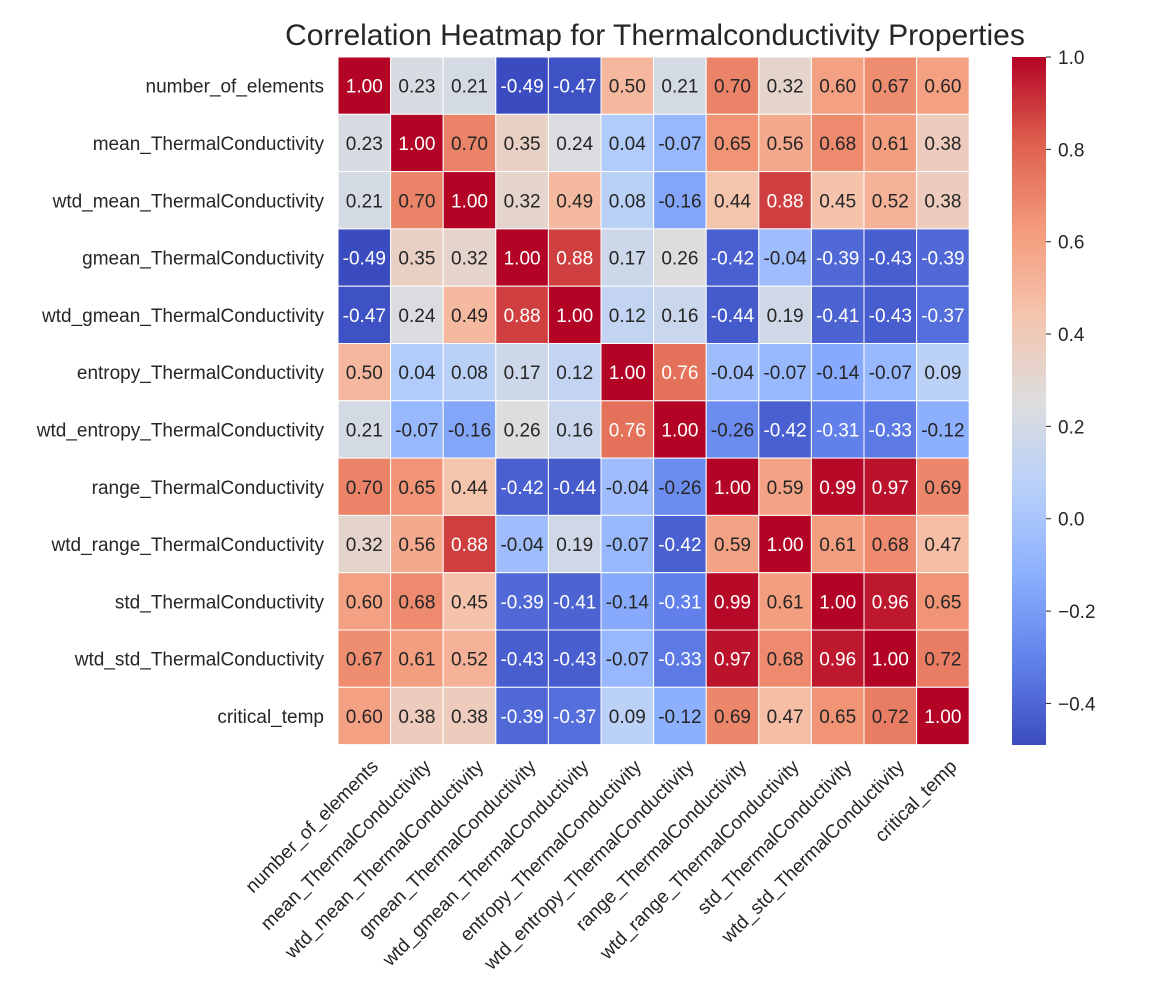  What do you see at coordinates (732, 545) in the screenshot?
I see `cell-value-label: 0.59` at bounding box center [732, 545].